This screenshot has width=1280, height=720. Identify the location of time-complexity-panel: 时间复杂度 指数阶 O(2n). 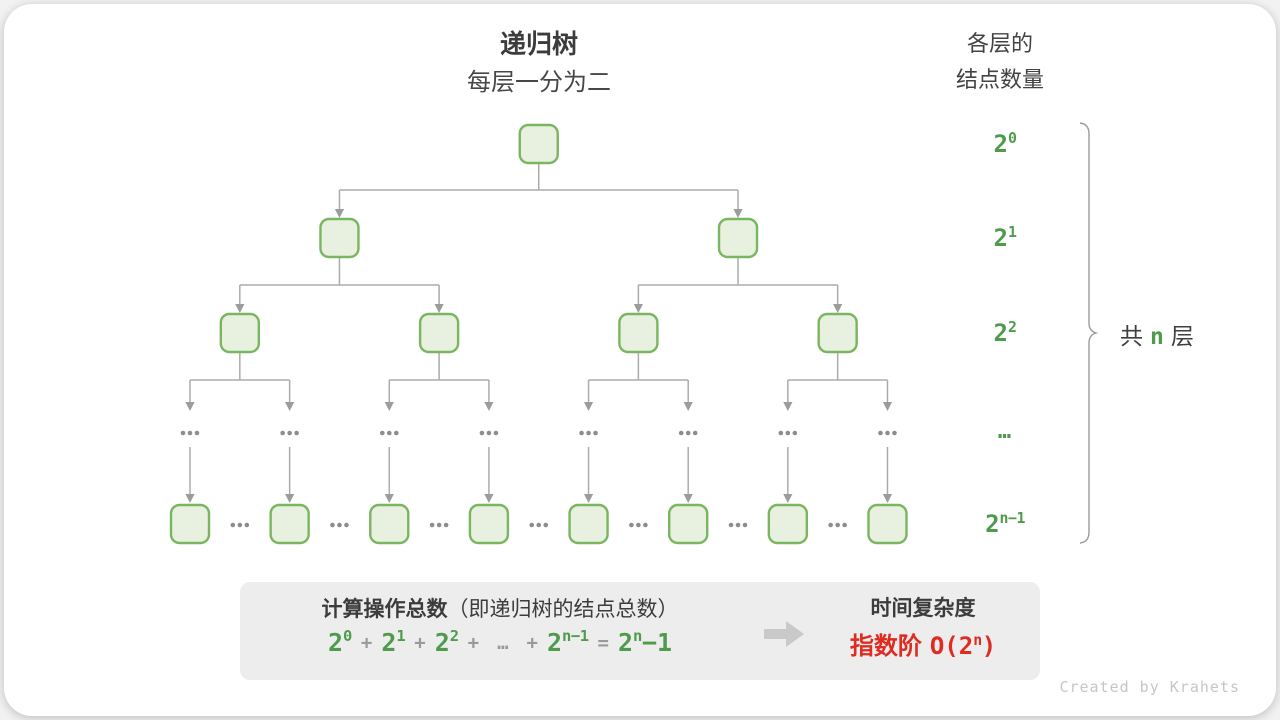
(923, 631).